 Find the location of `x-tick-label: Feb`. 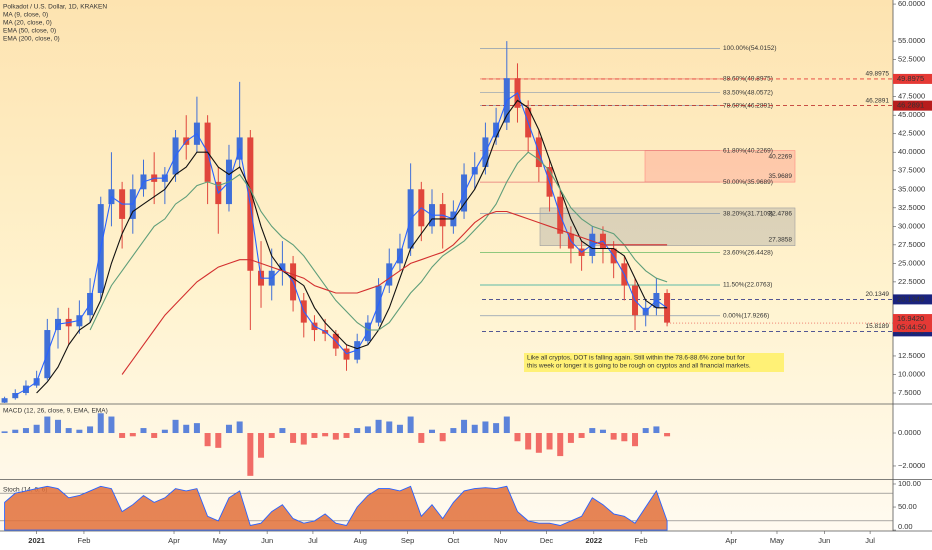

x-tick-label: Feb is located at coordinates (641, 540).